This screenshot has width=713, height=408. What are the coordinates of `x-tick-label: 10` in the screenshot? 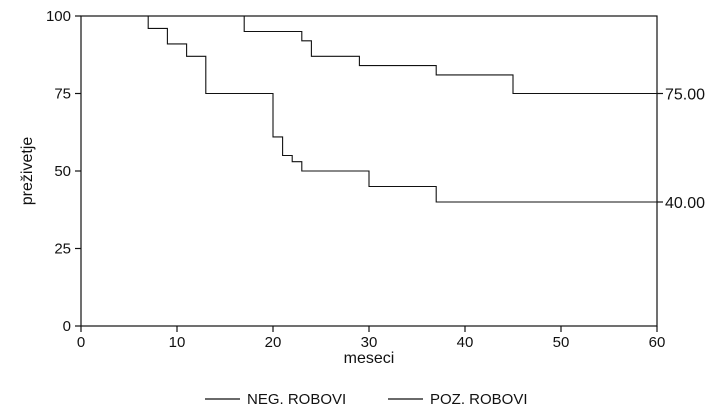 It's located at (177, 342).